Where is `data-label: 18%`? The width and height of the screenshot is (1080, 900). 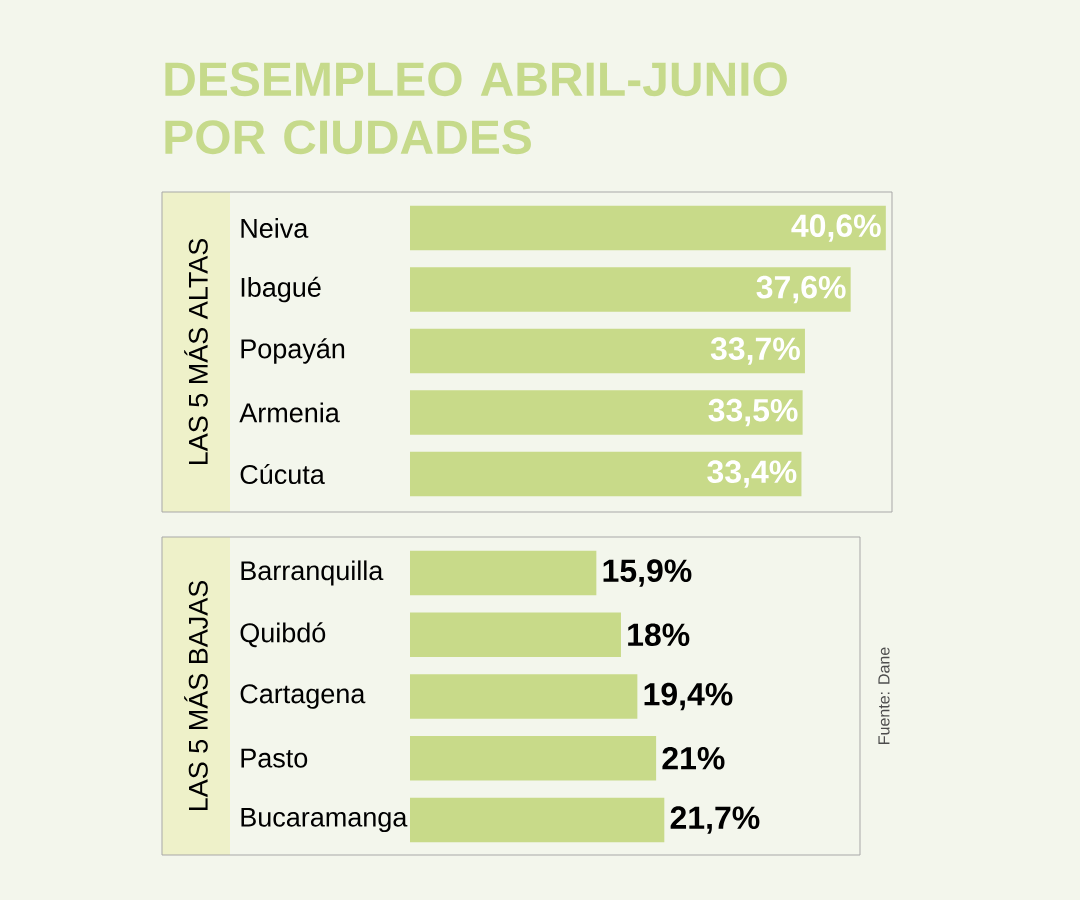
data-label: 18% is located at coordinates (659, 635).